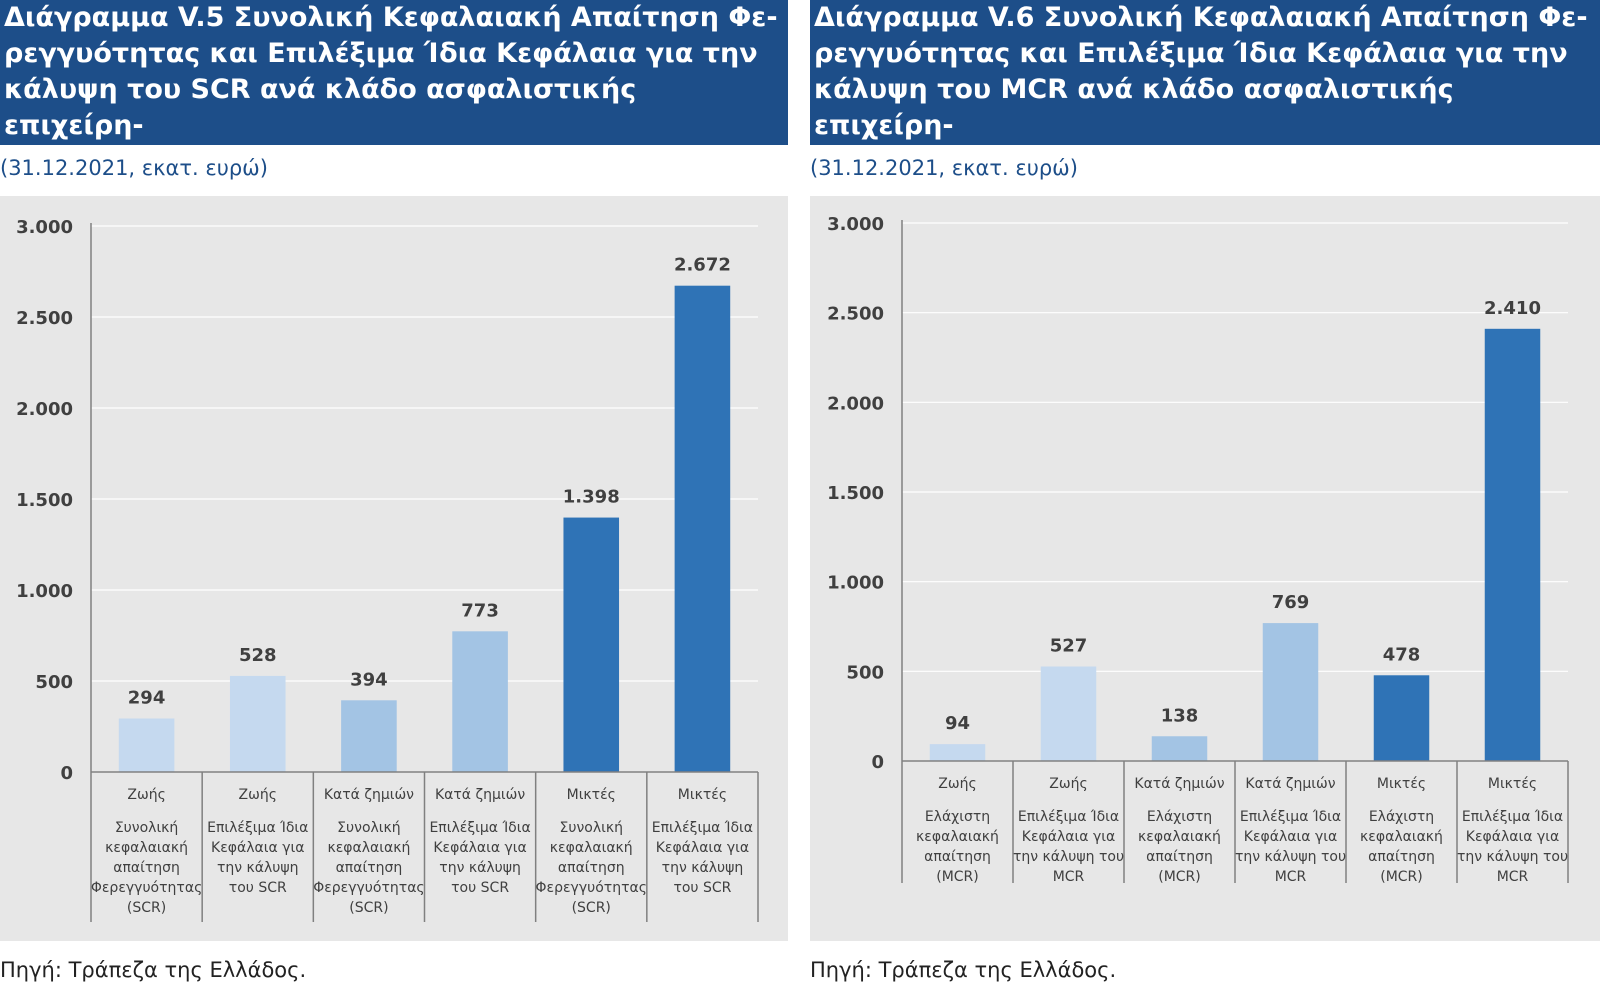 The image size is (1600, 997). What do you see at coordinates (1180, 715) in the screenshot?
I see `data-label: 138` at bounding box center [1180, 715].